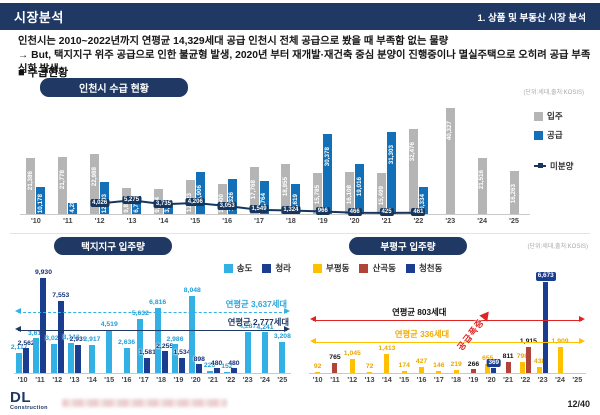 The width and height of the screenshot is (600, 415). I want to click on bar-value-label: 40,327, so click(450, 131).